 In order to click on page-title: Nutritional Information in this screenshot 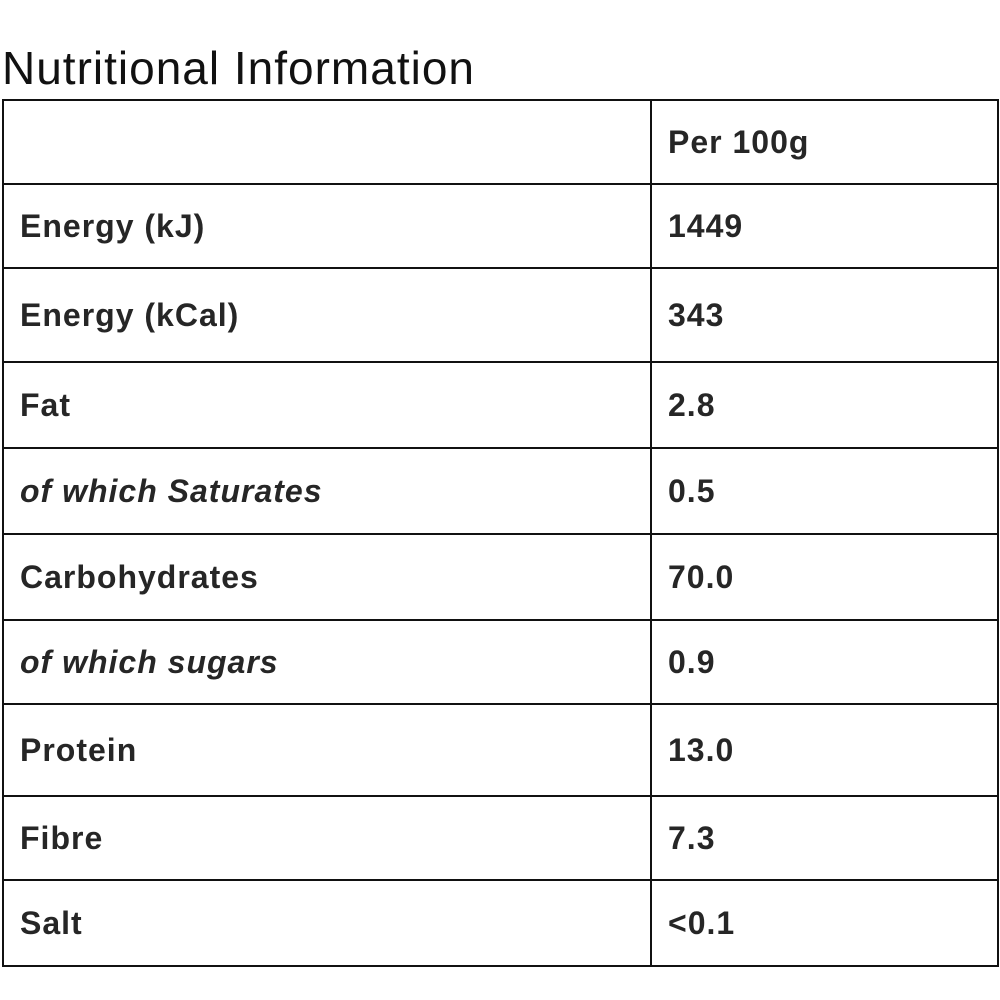, I will do `click(238, 68)`.